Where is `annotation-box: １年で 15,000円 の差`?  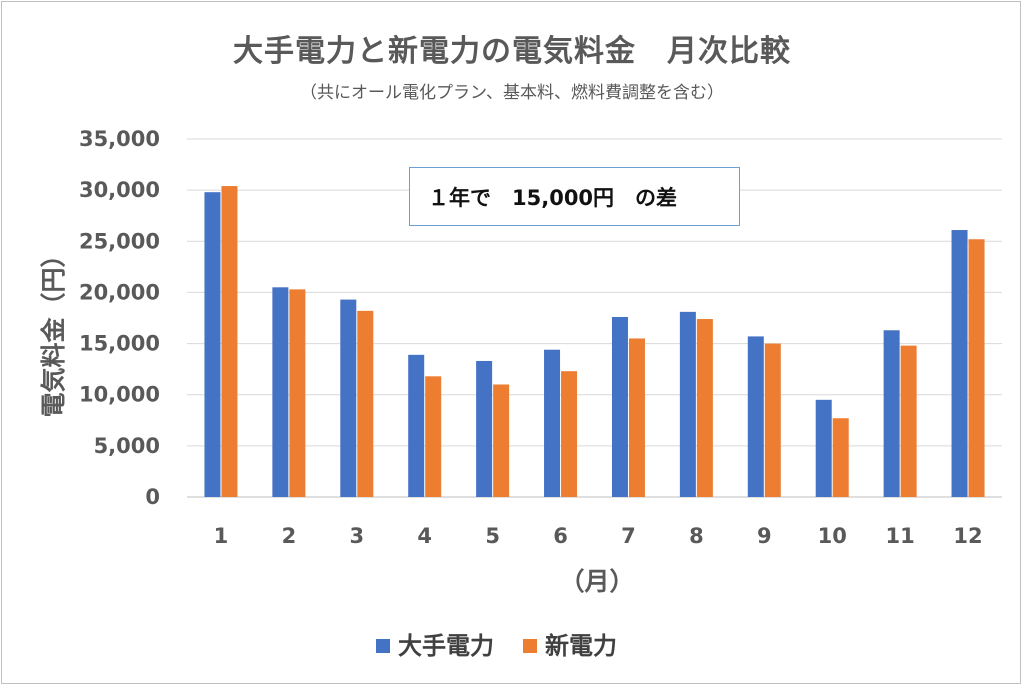 annotation-box: １年で 15,000円 の差 is located at coordinates (574, 196).